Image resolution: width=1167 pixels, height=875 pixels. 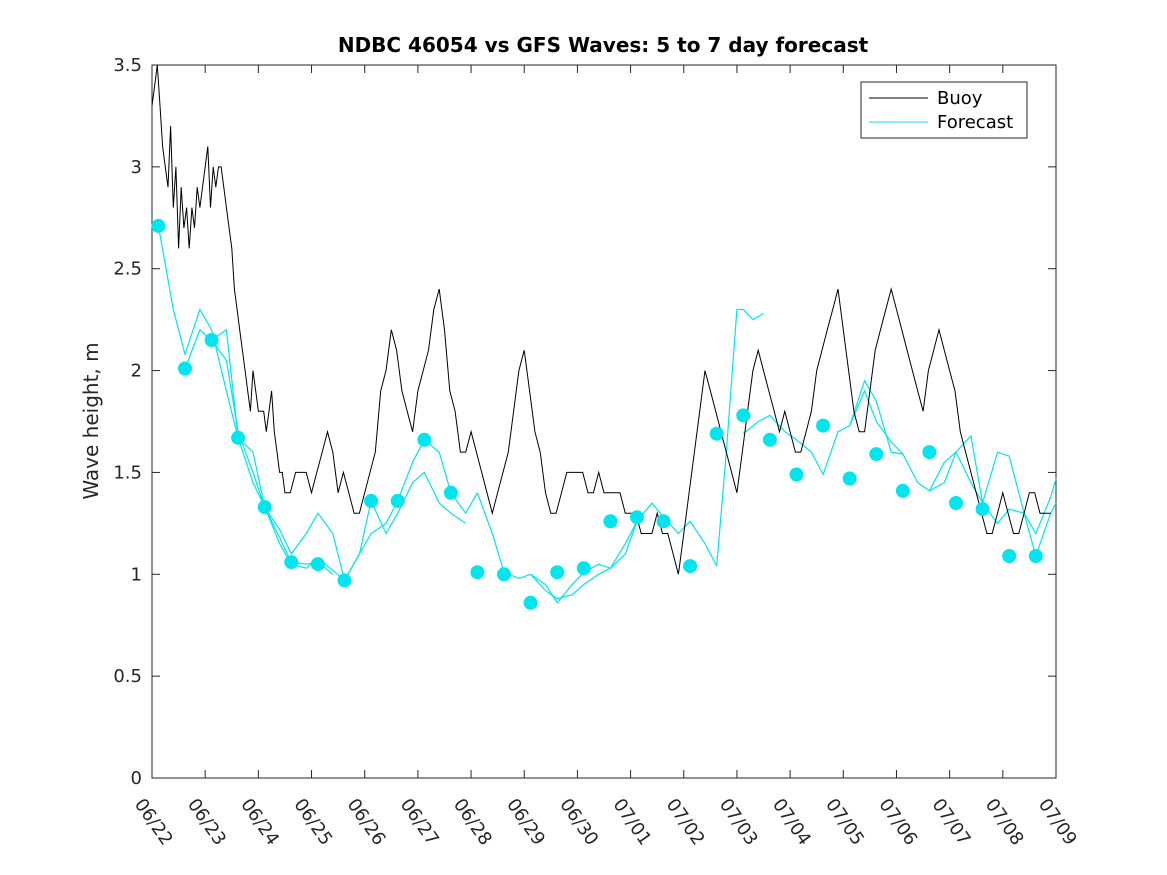 What do you see at coordinates (951, 822) in the screenshot?
I see `x-tick-label: 07/07` at bounding box center [951, 822].